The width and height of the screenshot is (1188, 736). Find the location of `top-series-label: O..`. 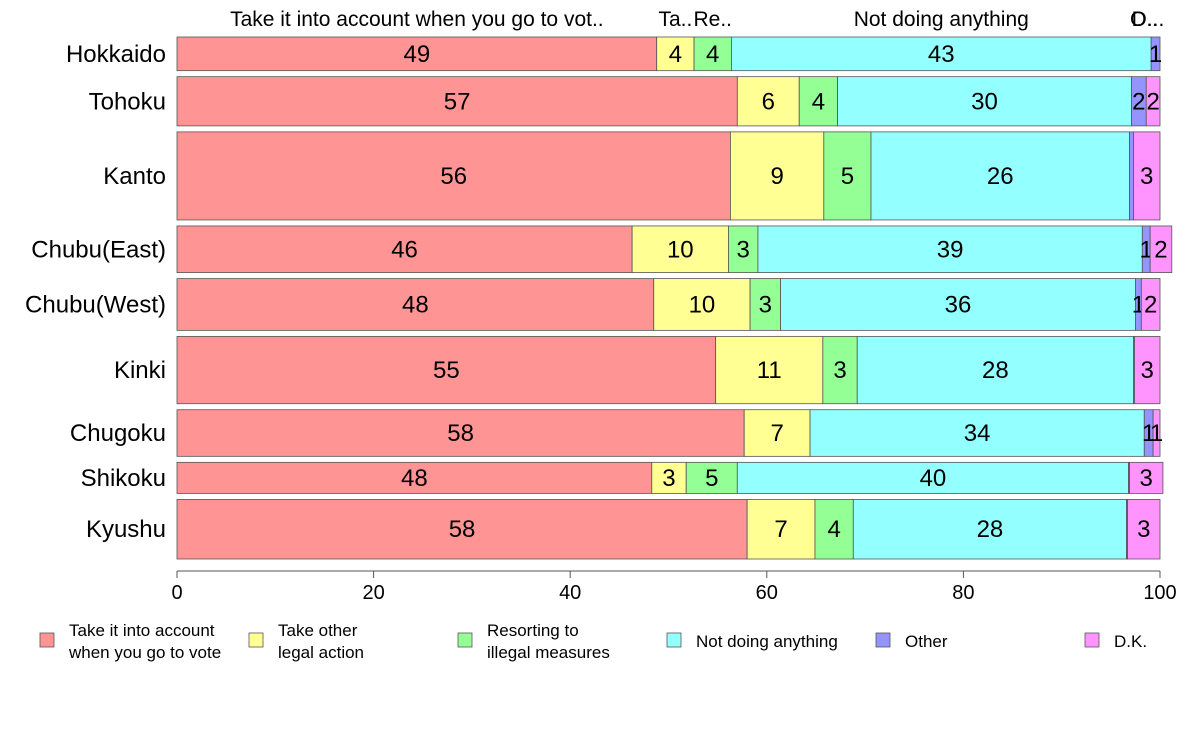

top-series-label: O.. is located at coordinates (1144, 19).